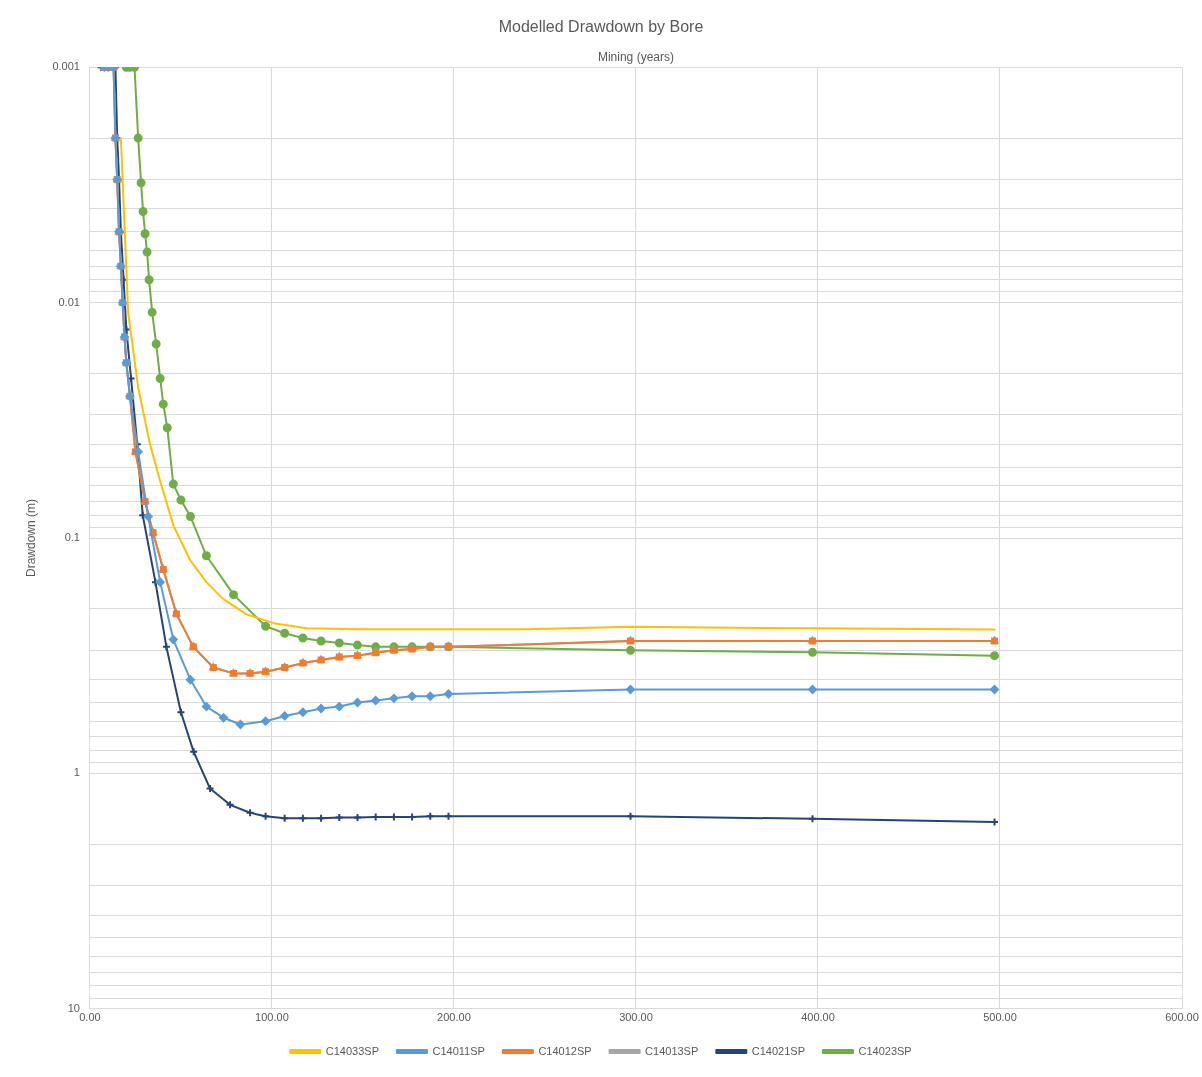 The width and height of the screenshot is (1202, 1077). What do you see at coordinates (76, 772) in the screenshot?
I see `y-tick-label: 1` at bounding box center [76, 772].